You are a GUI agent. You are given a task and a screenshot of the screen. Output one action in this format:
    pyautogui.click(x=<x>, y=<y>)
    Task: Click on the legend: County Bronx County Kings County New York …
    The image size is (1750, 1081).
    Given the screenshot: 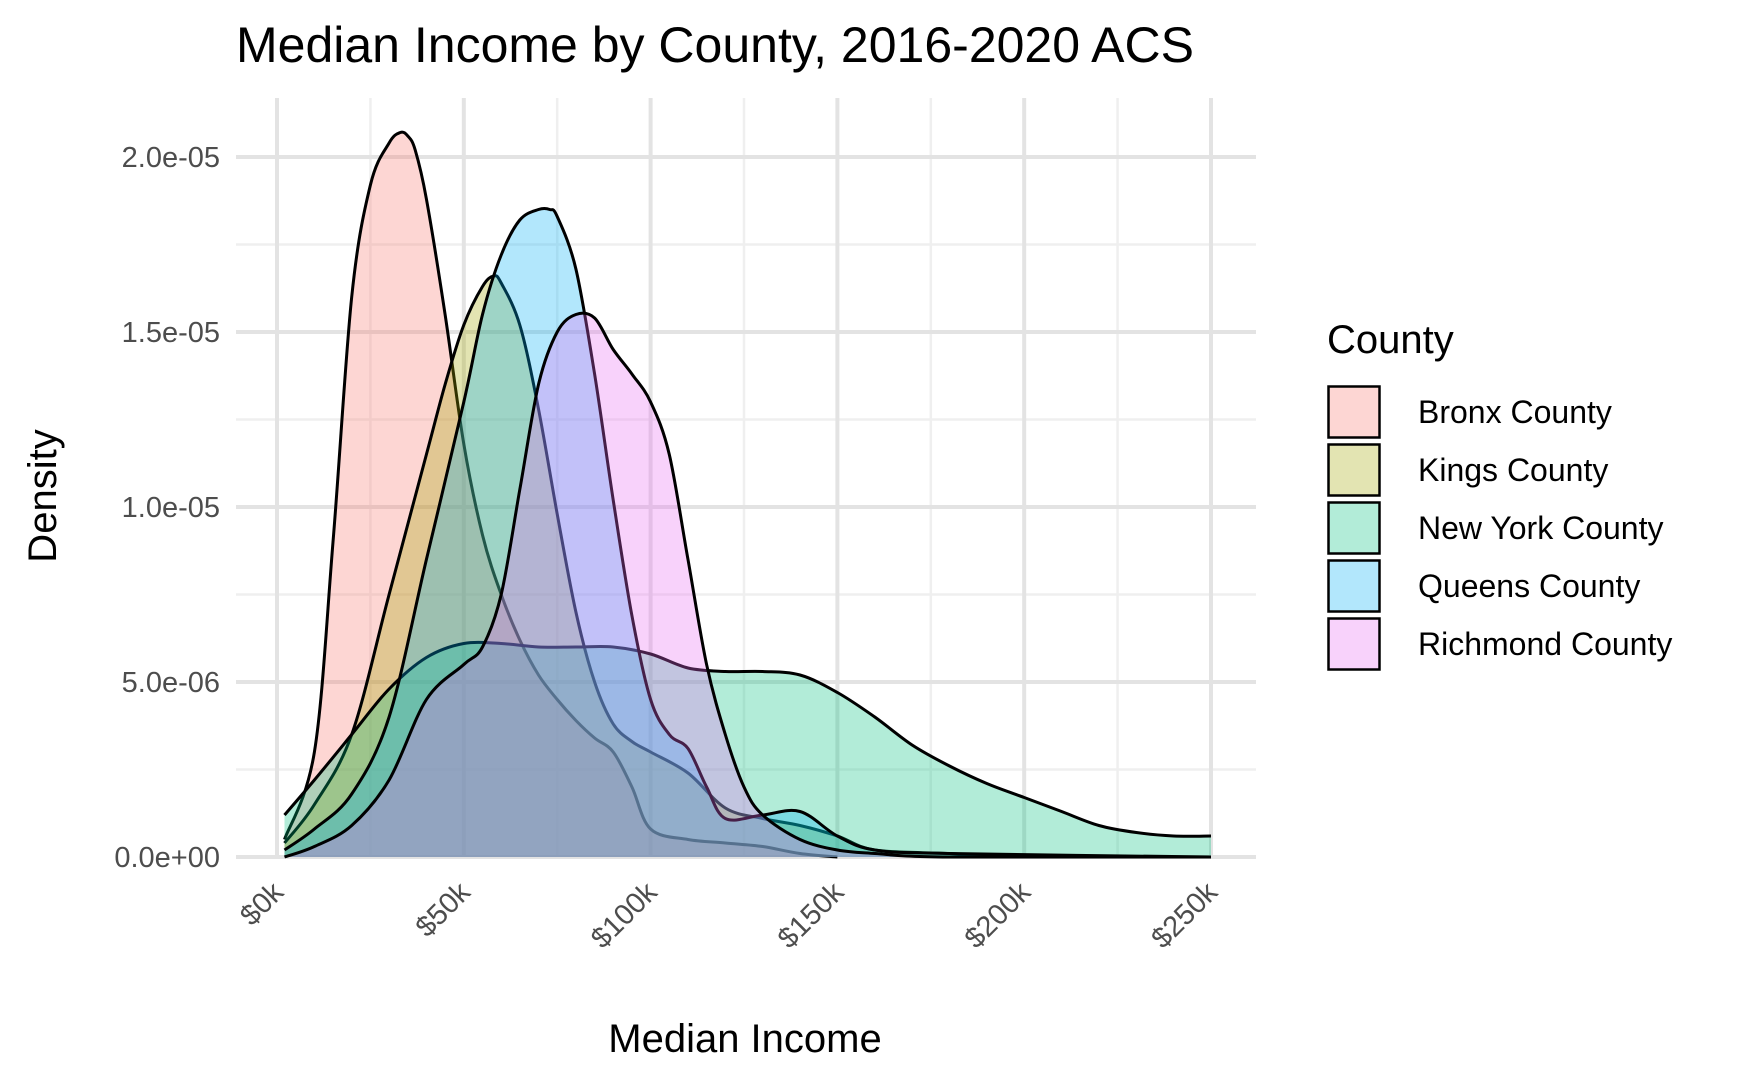 What is the action you would take?
    pyautogui.click(x=1499, y=494)
    